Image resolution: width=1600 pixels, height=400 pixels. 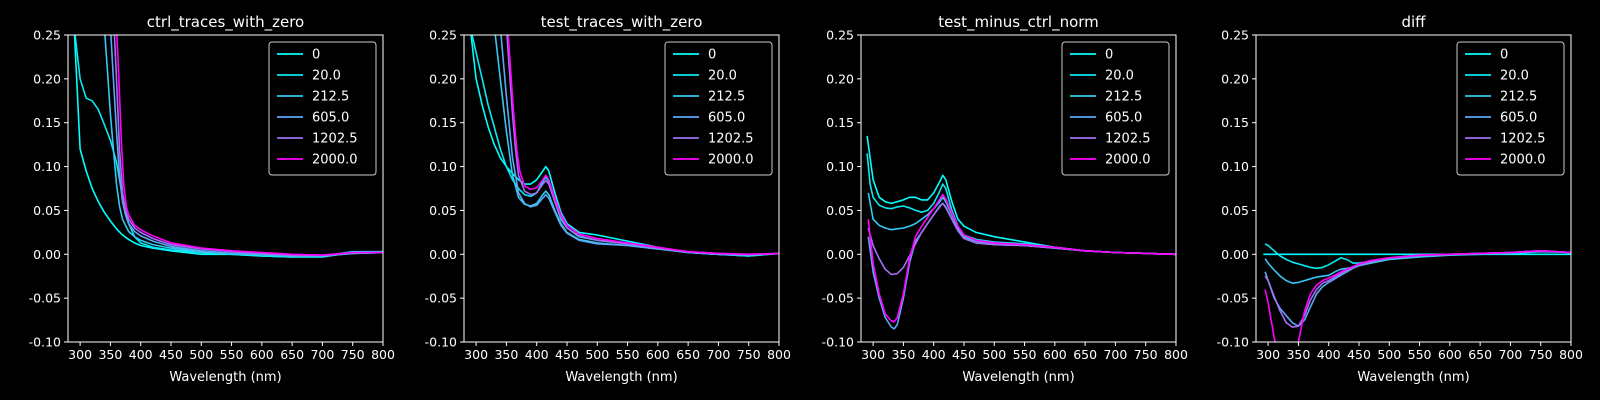 What do you see at coordinates (441, 298) in the screenshot?
I see `y-tick-label: -0.05` at bounding box center [441, 298].